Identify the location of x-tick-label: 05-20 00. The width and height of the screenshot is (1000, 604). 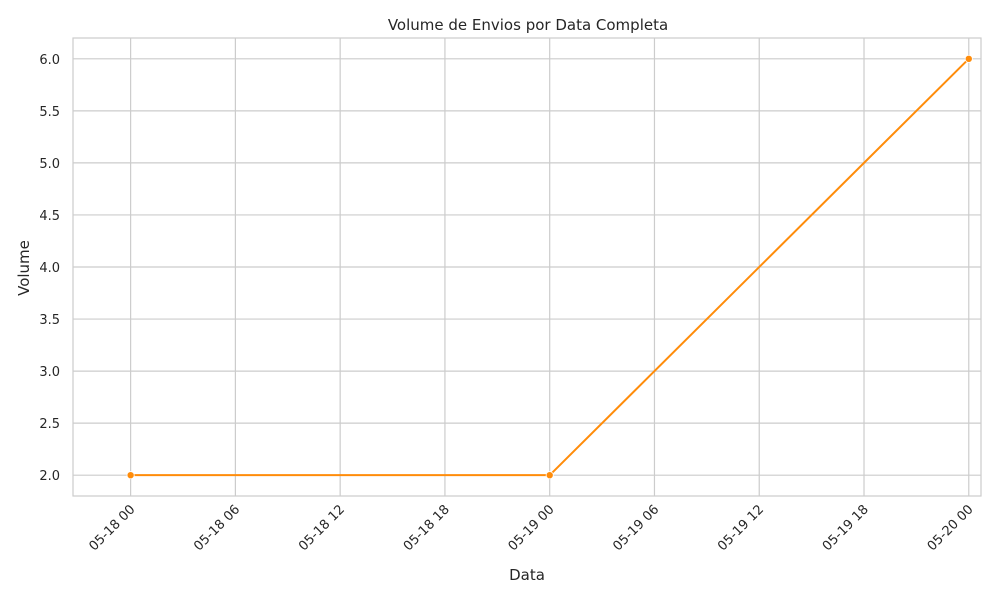
(951, 528).